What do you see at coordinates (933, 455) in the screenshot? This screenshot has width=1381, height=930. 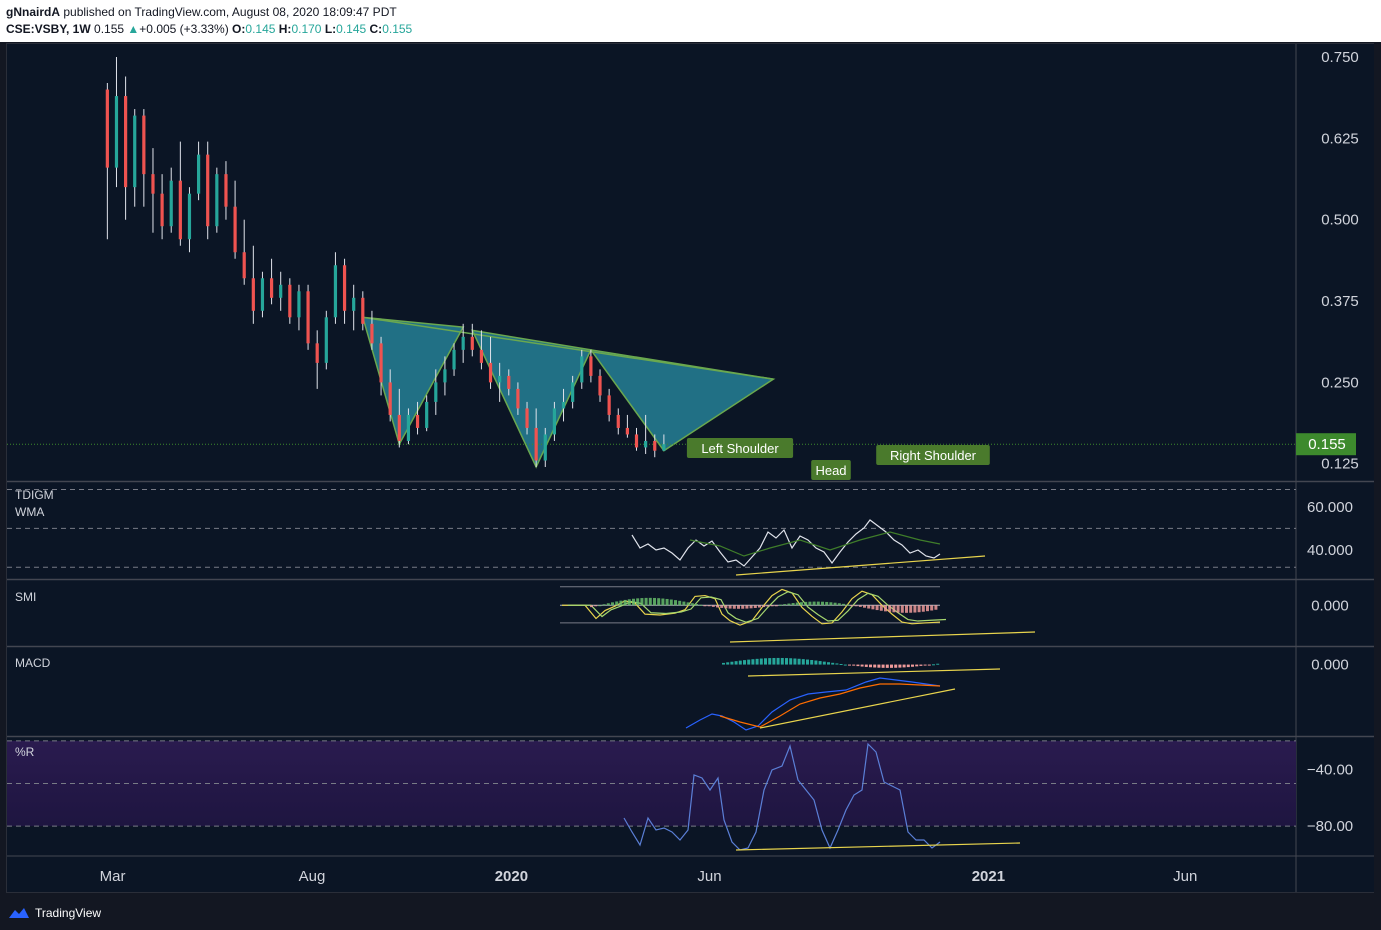 I see `right-shoulder-label: Right Shoulder` at bounding box center [933, 455].